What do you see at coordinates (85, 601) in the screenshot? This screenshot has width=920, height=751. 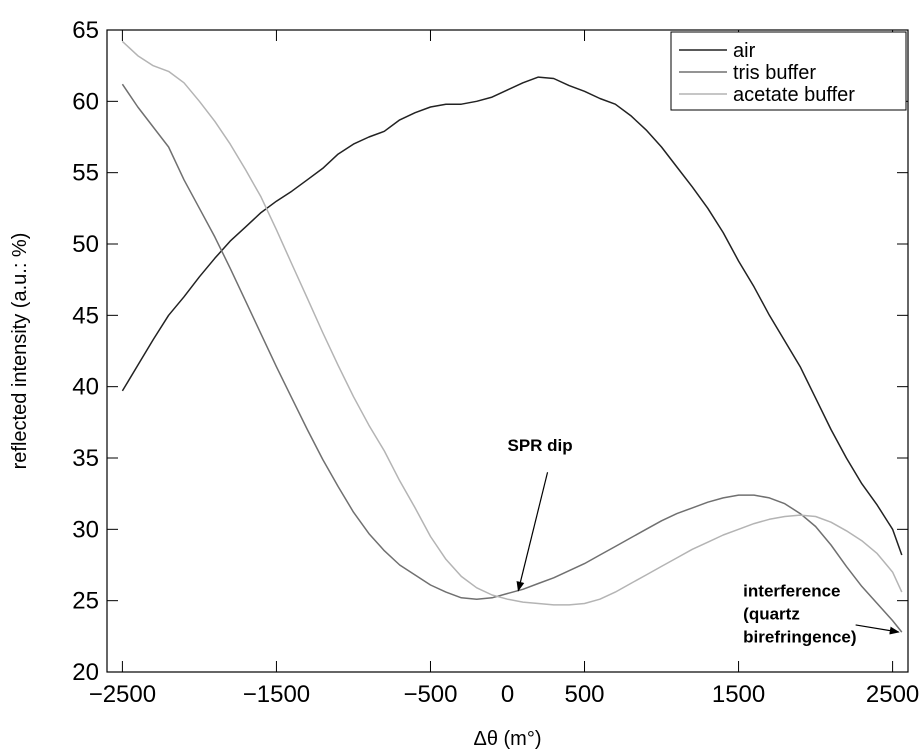 I see `y-tick-label: 25` at bounding box center [85, 601].